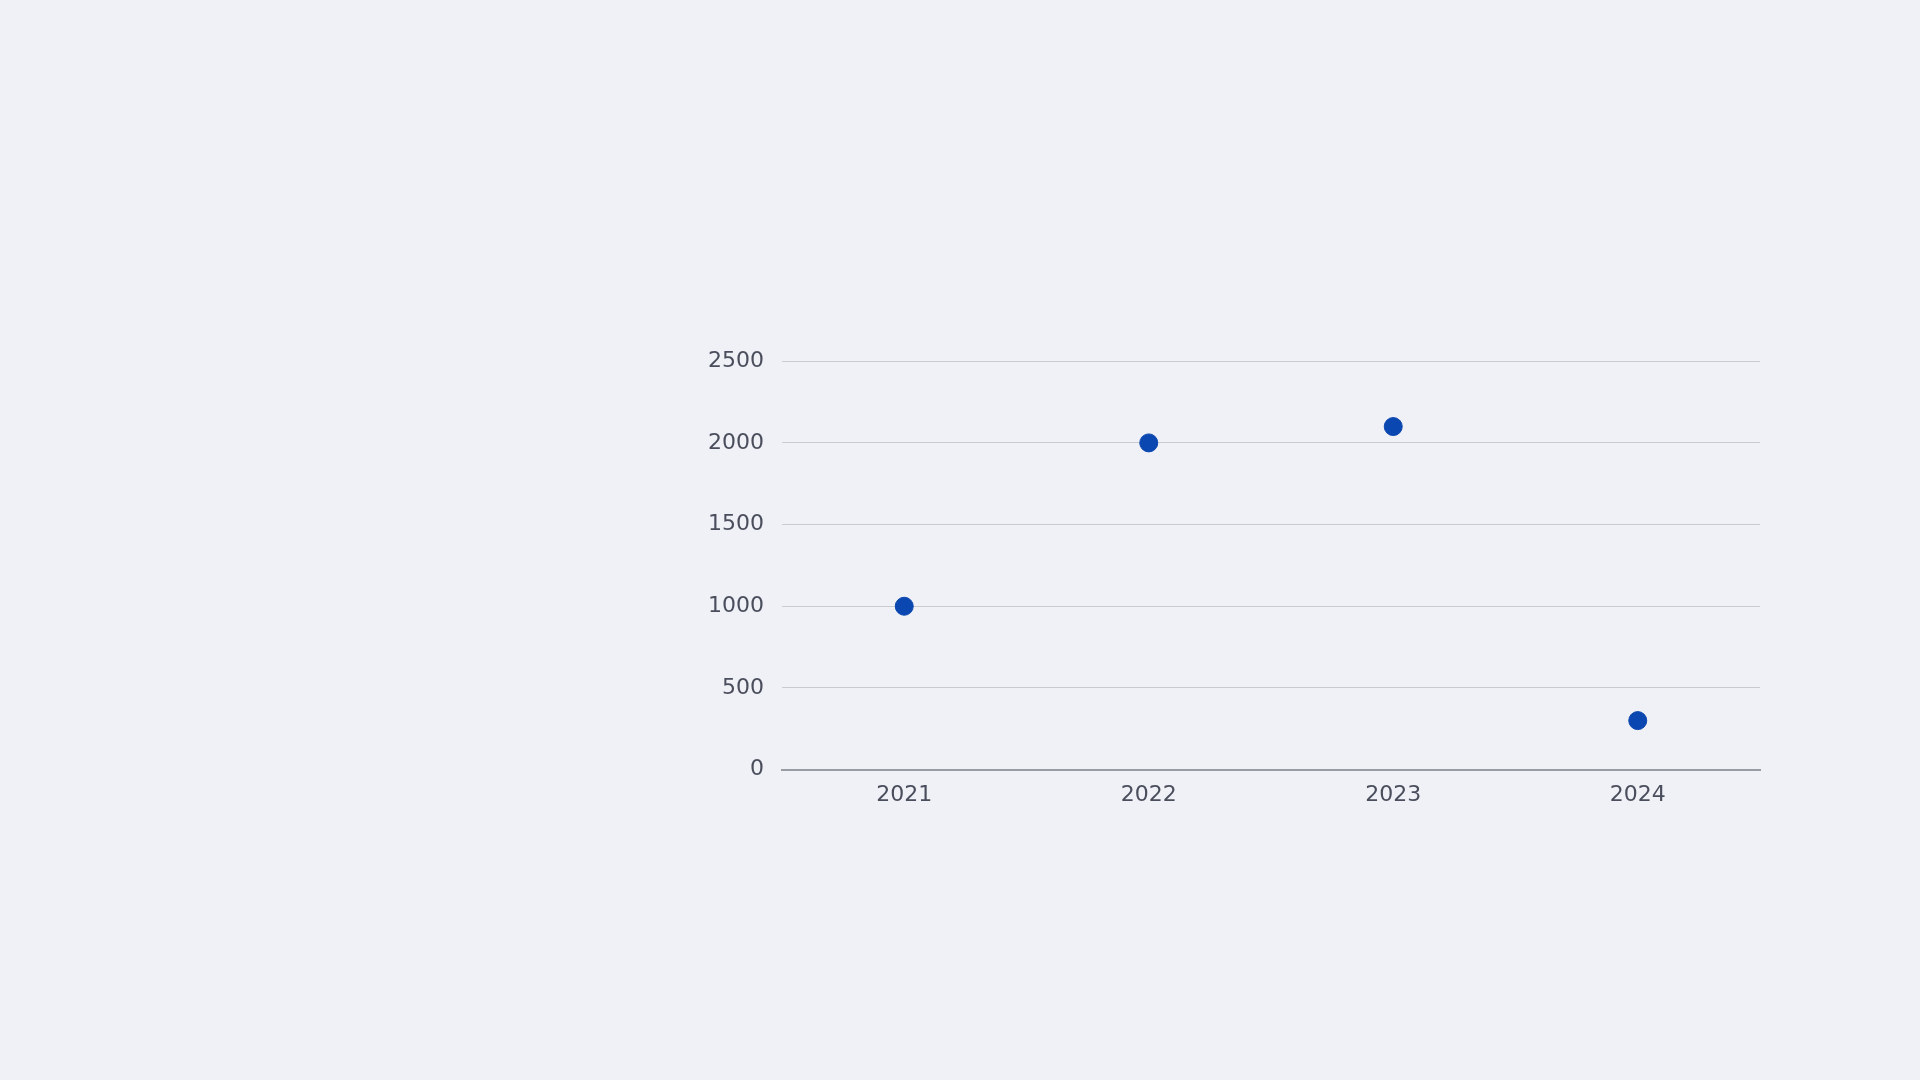  Describe the element at coordinates (1148, 793) in the screenshot. I see `x-tick-label: 2022` at that location.